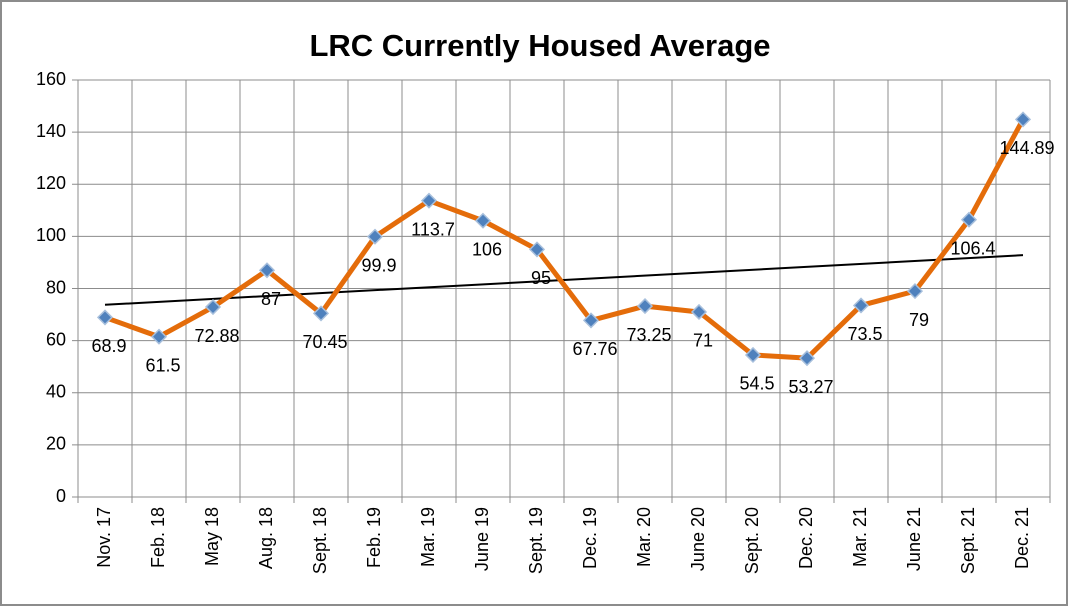 The width and height of the screenshot is (1070, 608). Describe the element at coordinates (61, 496) in the screenshot. I see `y-tick-label: 0` at that location.